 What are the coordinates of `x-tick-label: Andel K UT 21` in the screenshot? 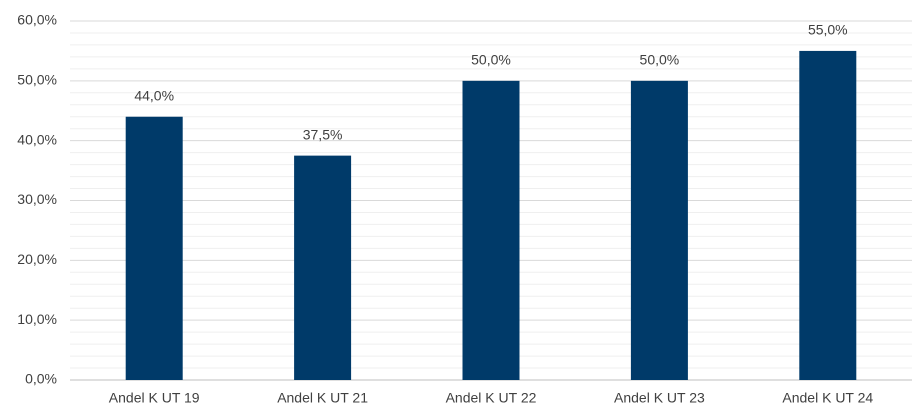 It's located at (322, 398).